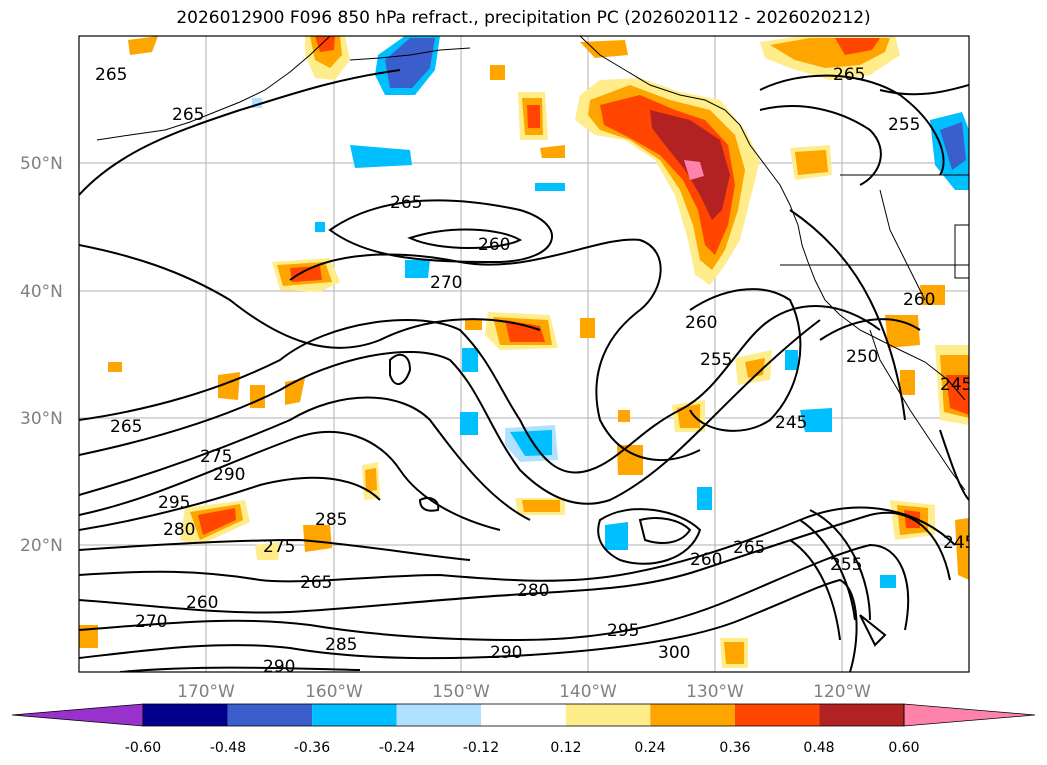 The height and width of the screenshot is (765, 1047). I want to click on colorbar-extend-low, so click(77, 715).